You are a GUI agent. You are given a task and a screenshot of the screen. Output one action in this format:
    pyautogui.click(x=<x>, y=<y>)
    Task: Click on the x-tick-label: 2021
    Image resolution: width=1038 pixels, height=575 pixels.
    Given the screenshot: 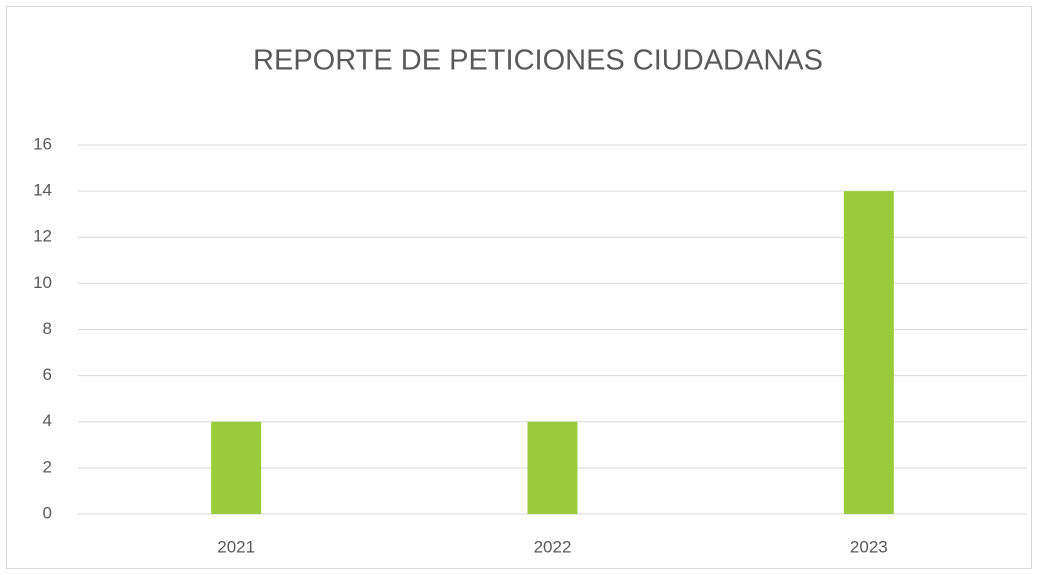 What is the action you would take?
    pyautogui.click(x=236, y=546)
    